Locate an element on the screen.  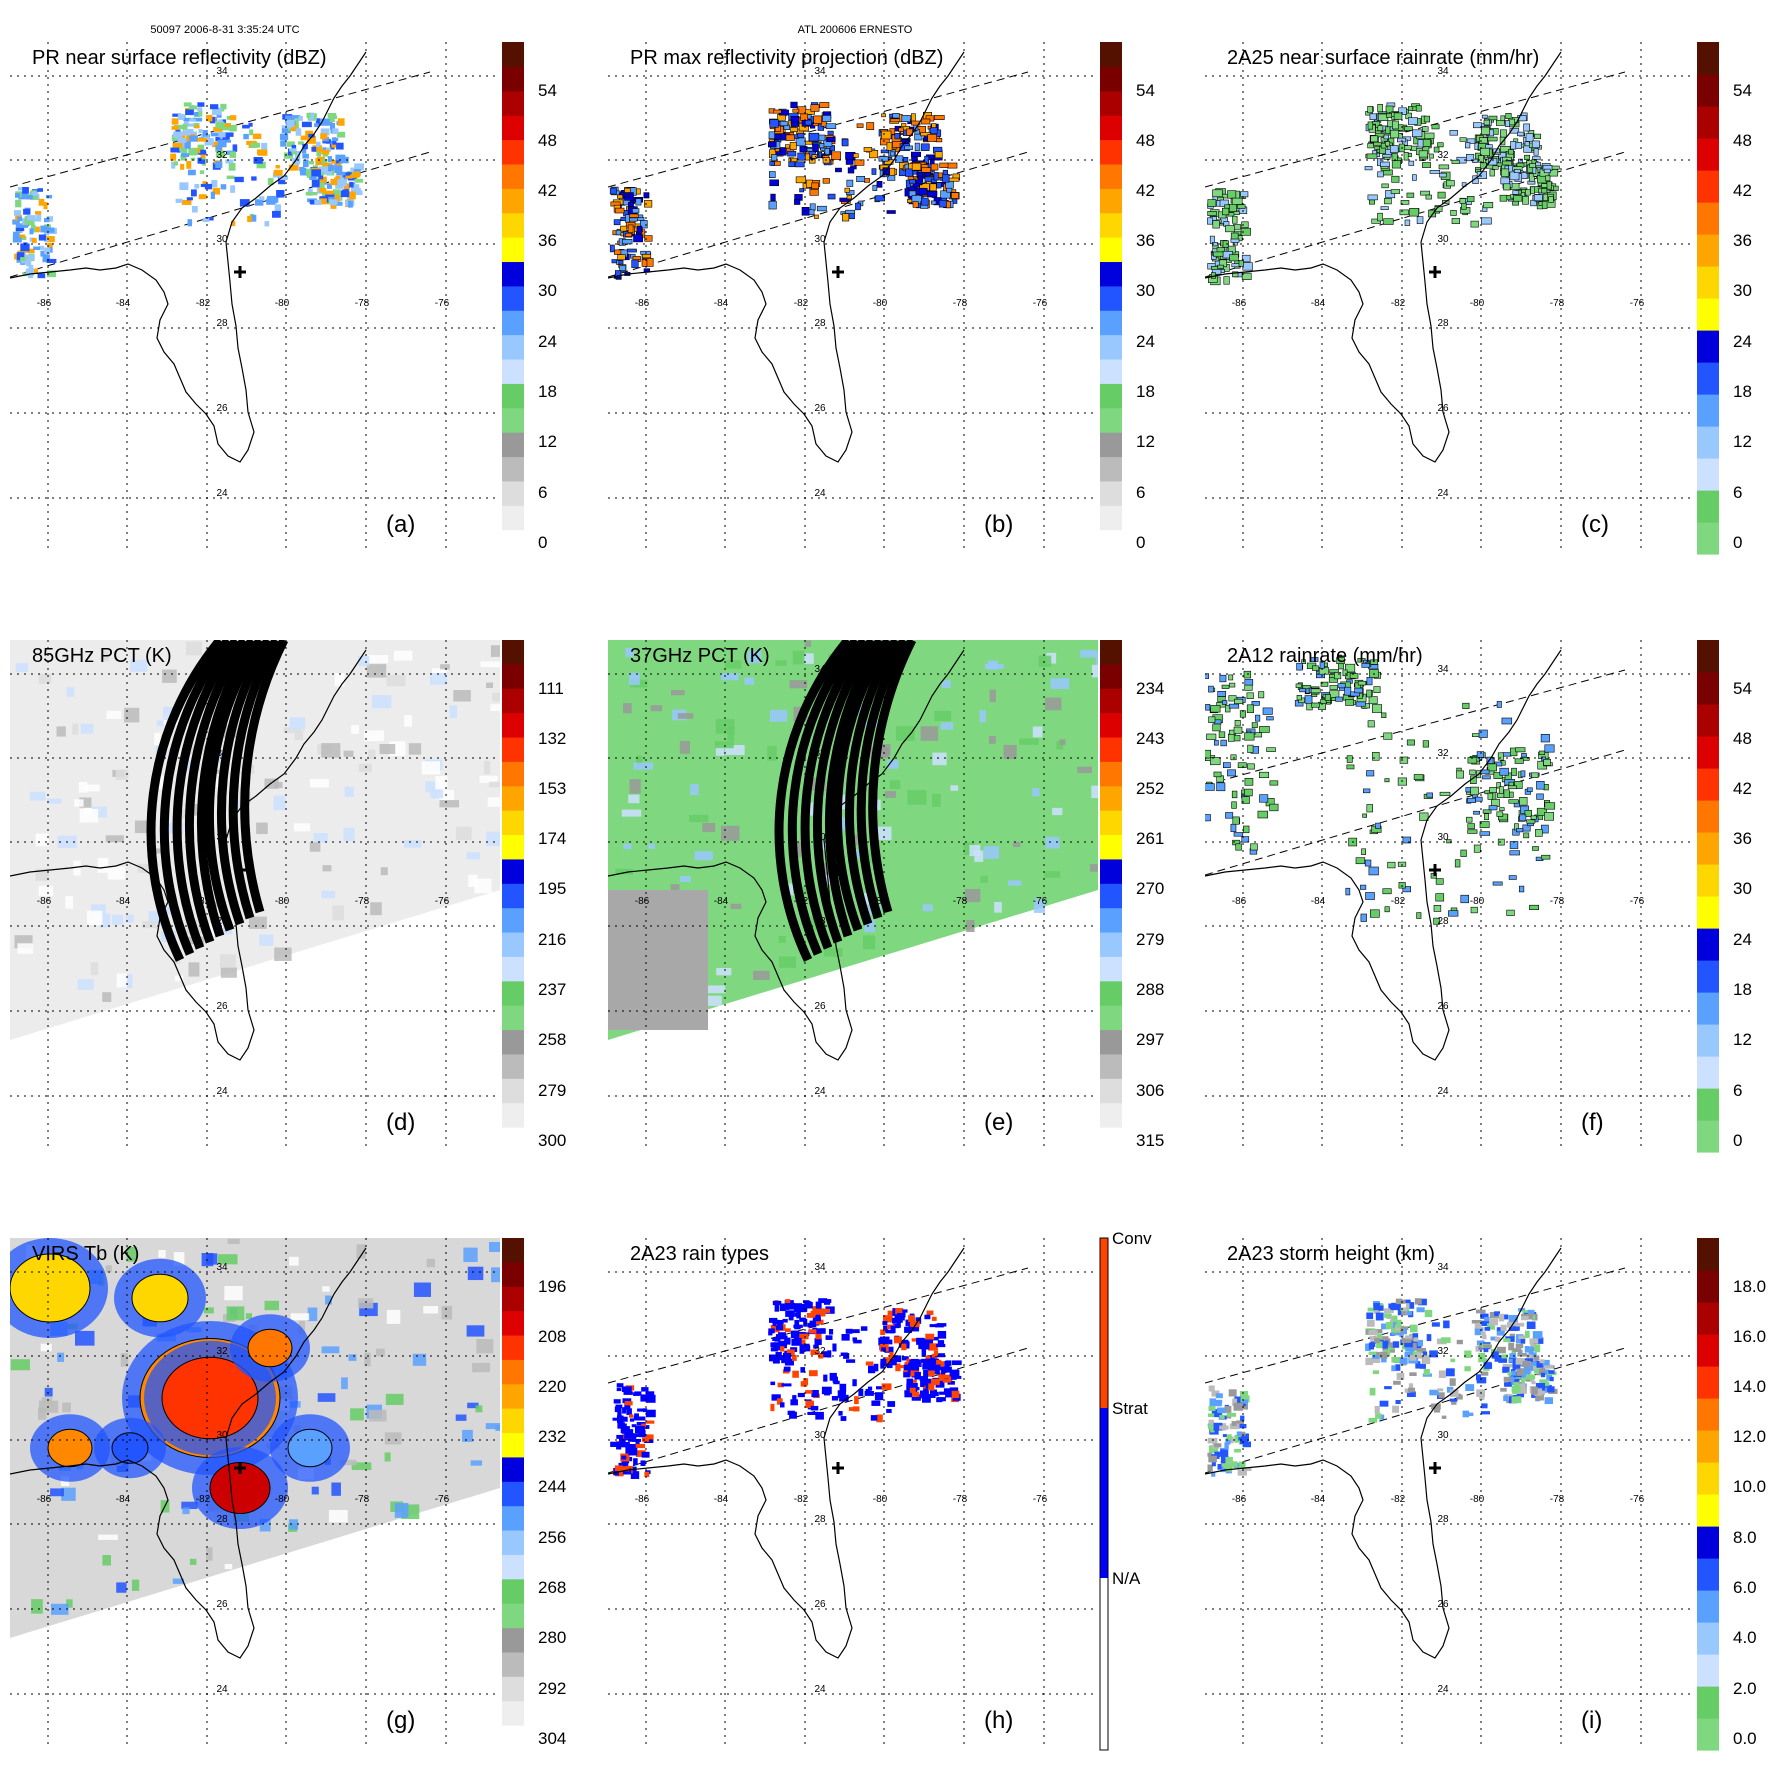
lat-label: 24 is located at coordinates (820, 1091).